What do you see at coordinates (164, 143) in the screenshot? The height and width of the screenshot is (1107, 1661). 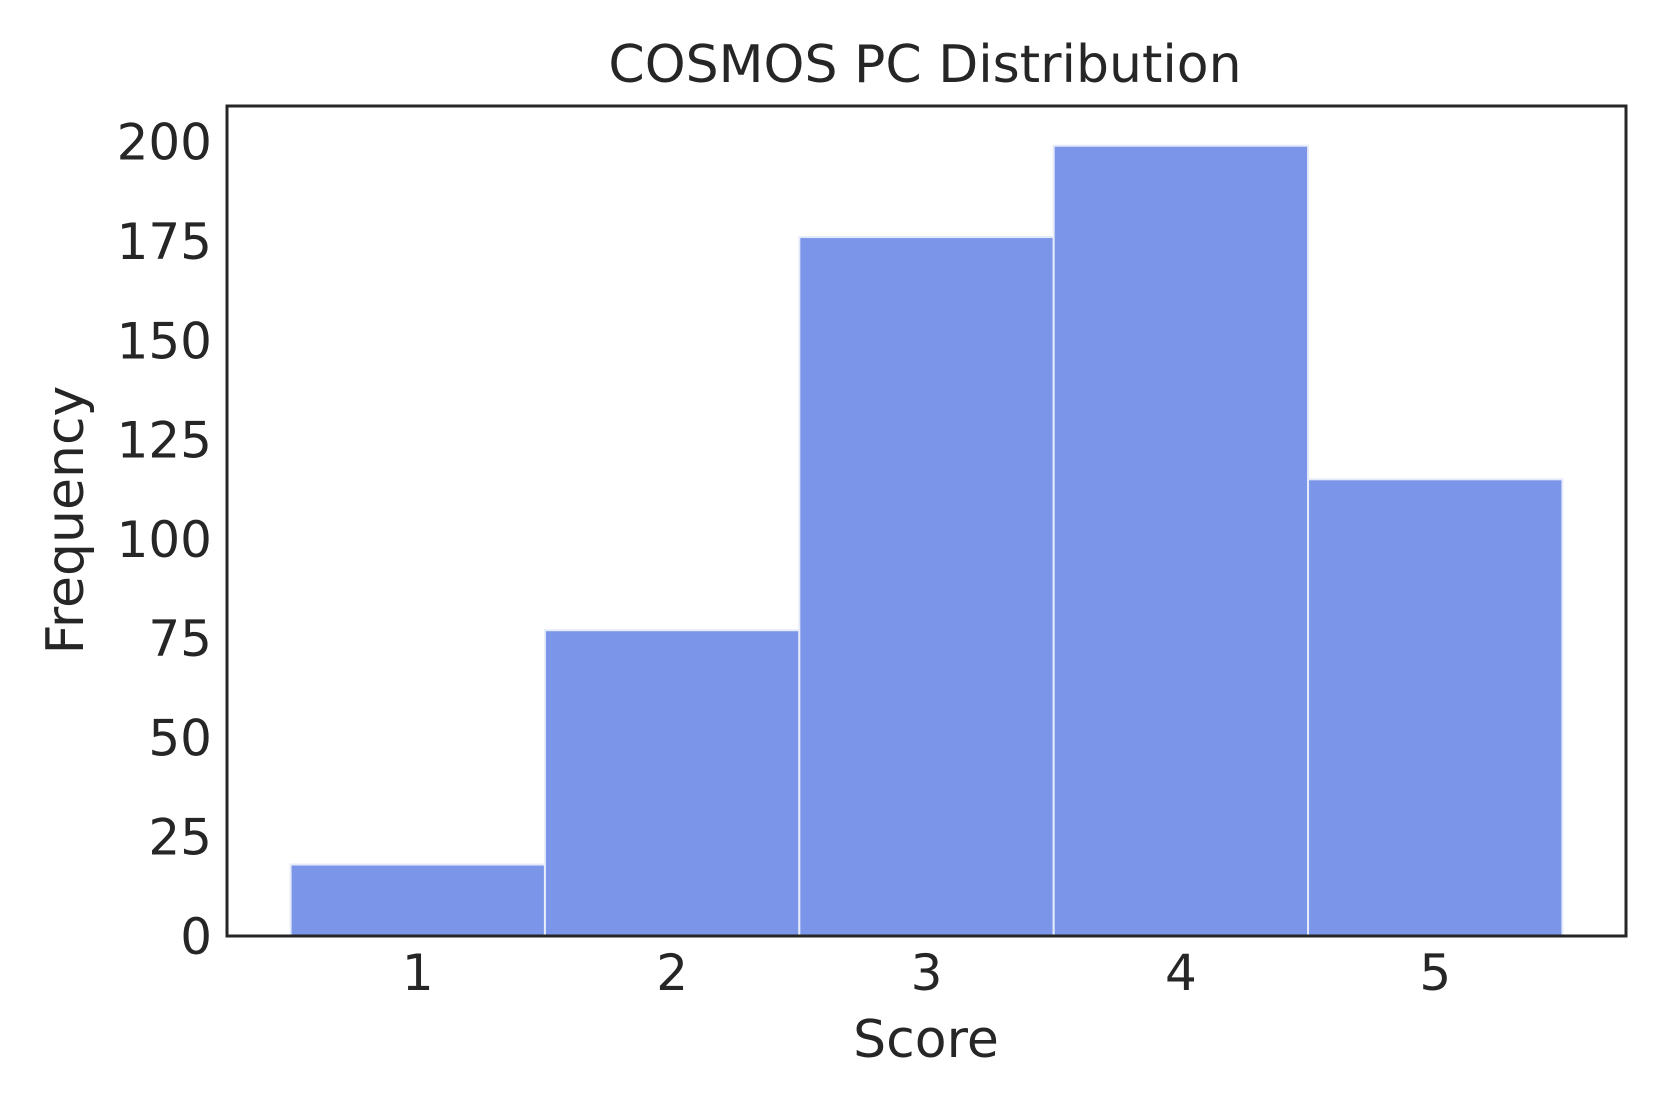 I see `y-tick-label: 200` at bounding box center [164, 143].